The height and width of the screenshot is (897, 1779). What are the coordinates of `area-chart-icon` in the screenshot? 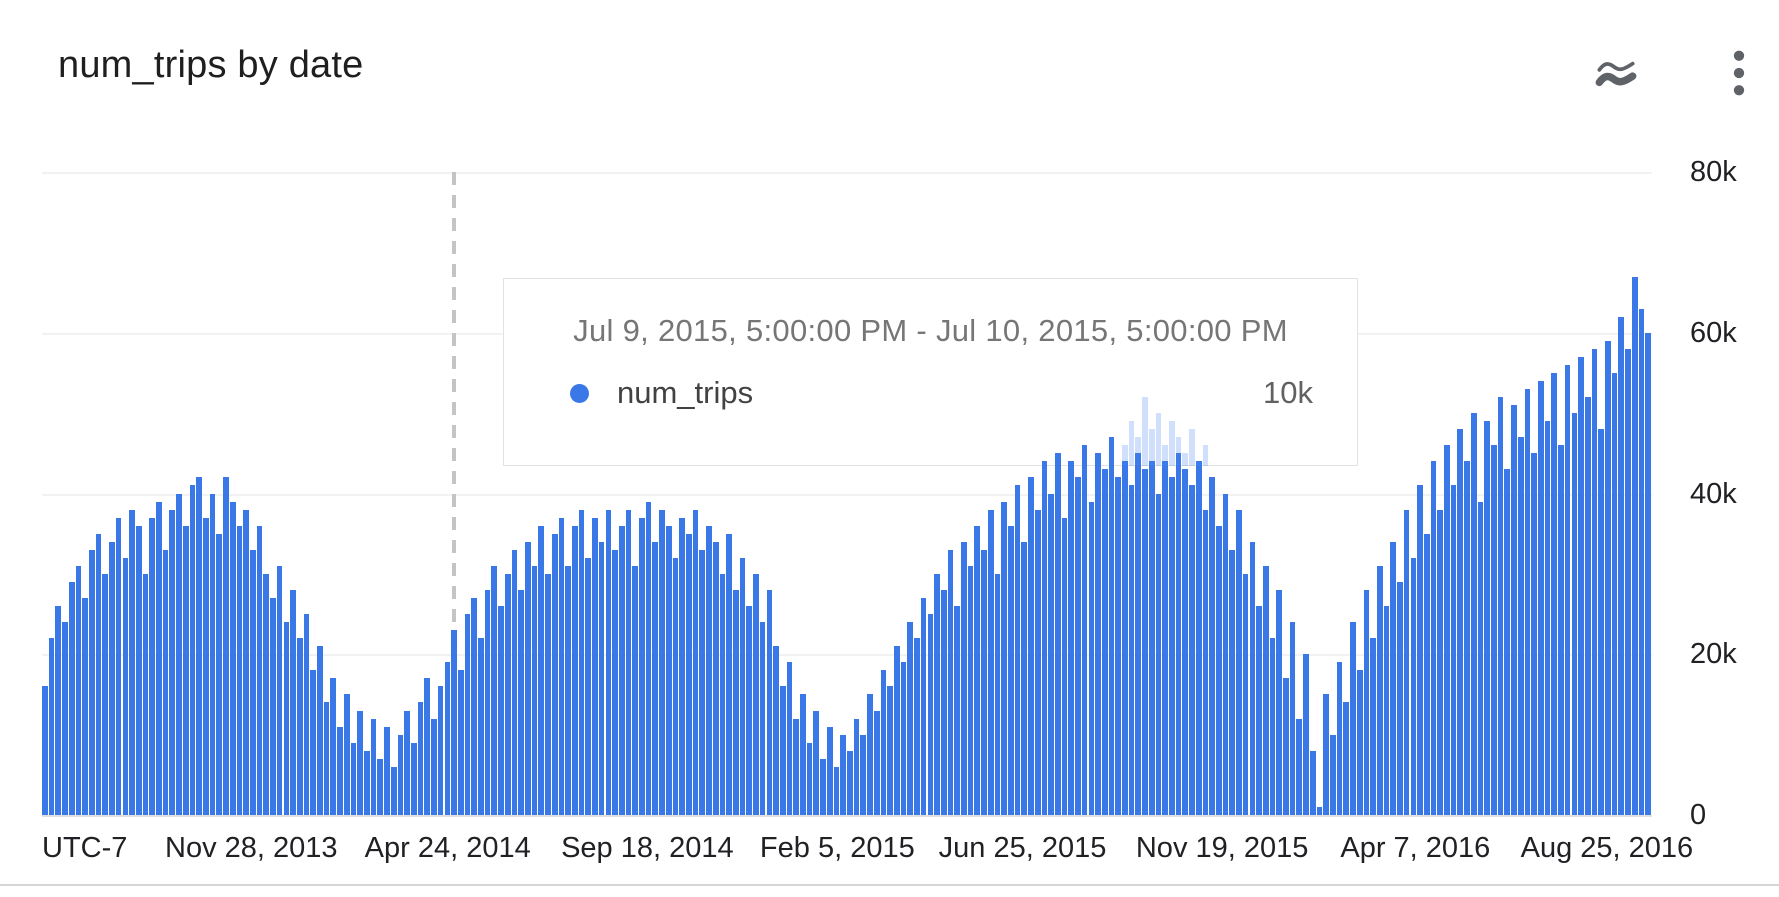 It's located at (1616, 73).